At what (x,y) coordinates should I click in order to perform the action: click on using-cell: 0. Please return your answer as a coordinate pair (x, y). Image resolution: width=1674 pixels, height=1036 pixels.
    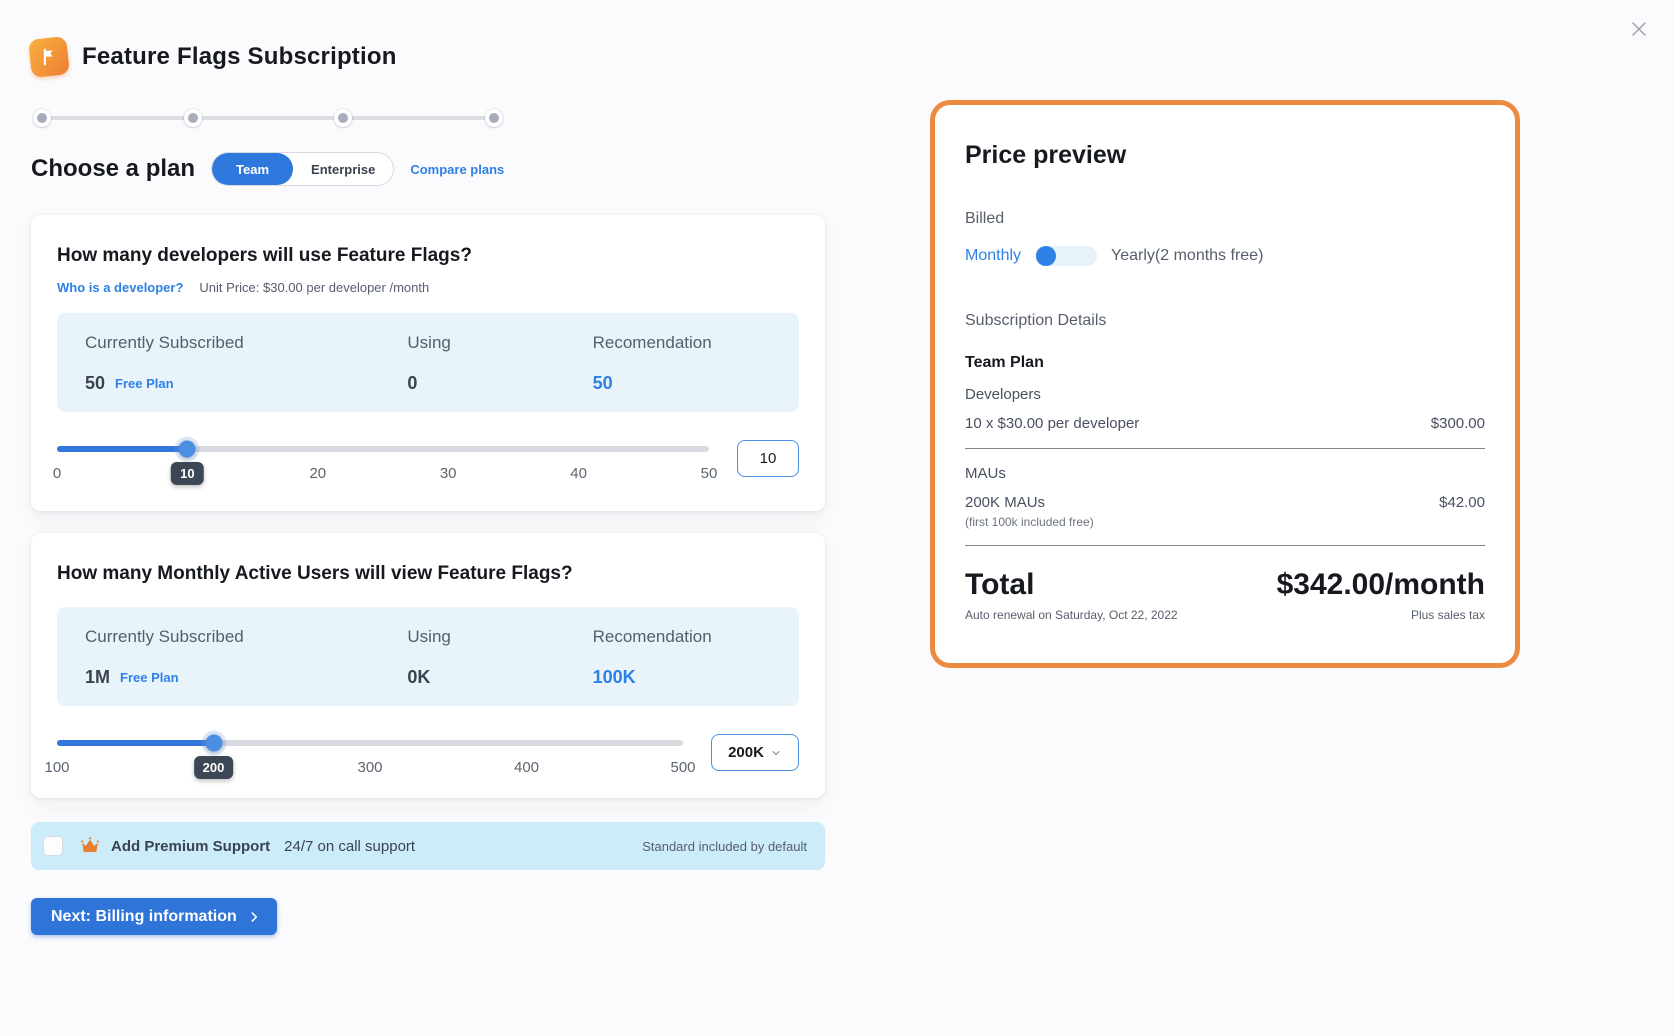
    Looking at the image, I should click on (499, 383).